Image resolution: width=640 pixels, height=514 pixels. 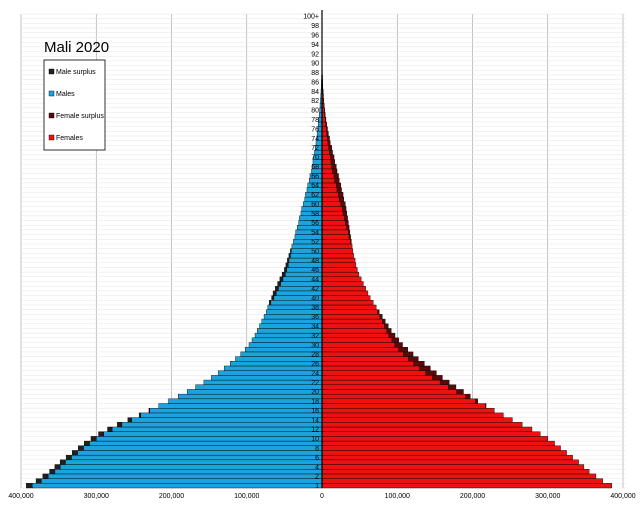 What do you see at coordinates (315, 326) in the screenshot?
I see `age-label: 34` at bounding box center [315, 326].